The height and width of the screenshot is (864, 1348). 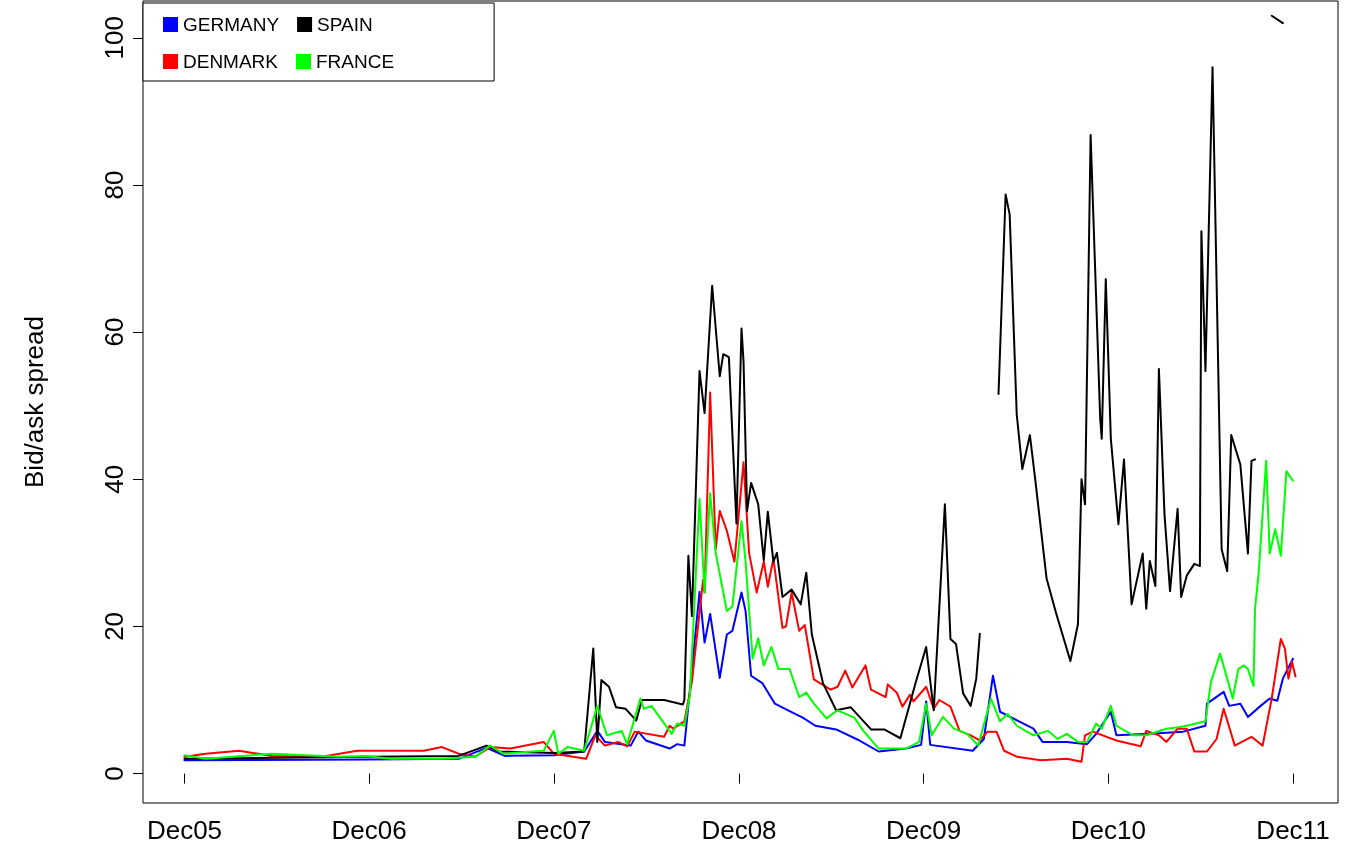 What do you see at coordinates (34, 402) in the screenshot?
I see `y-axis-title: Bid/ask spread` at bounding box center [34, 402].